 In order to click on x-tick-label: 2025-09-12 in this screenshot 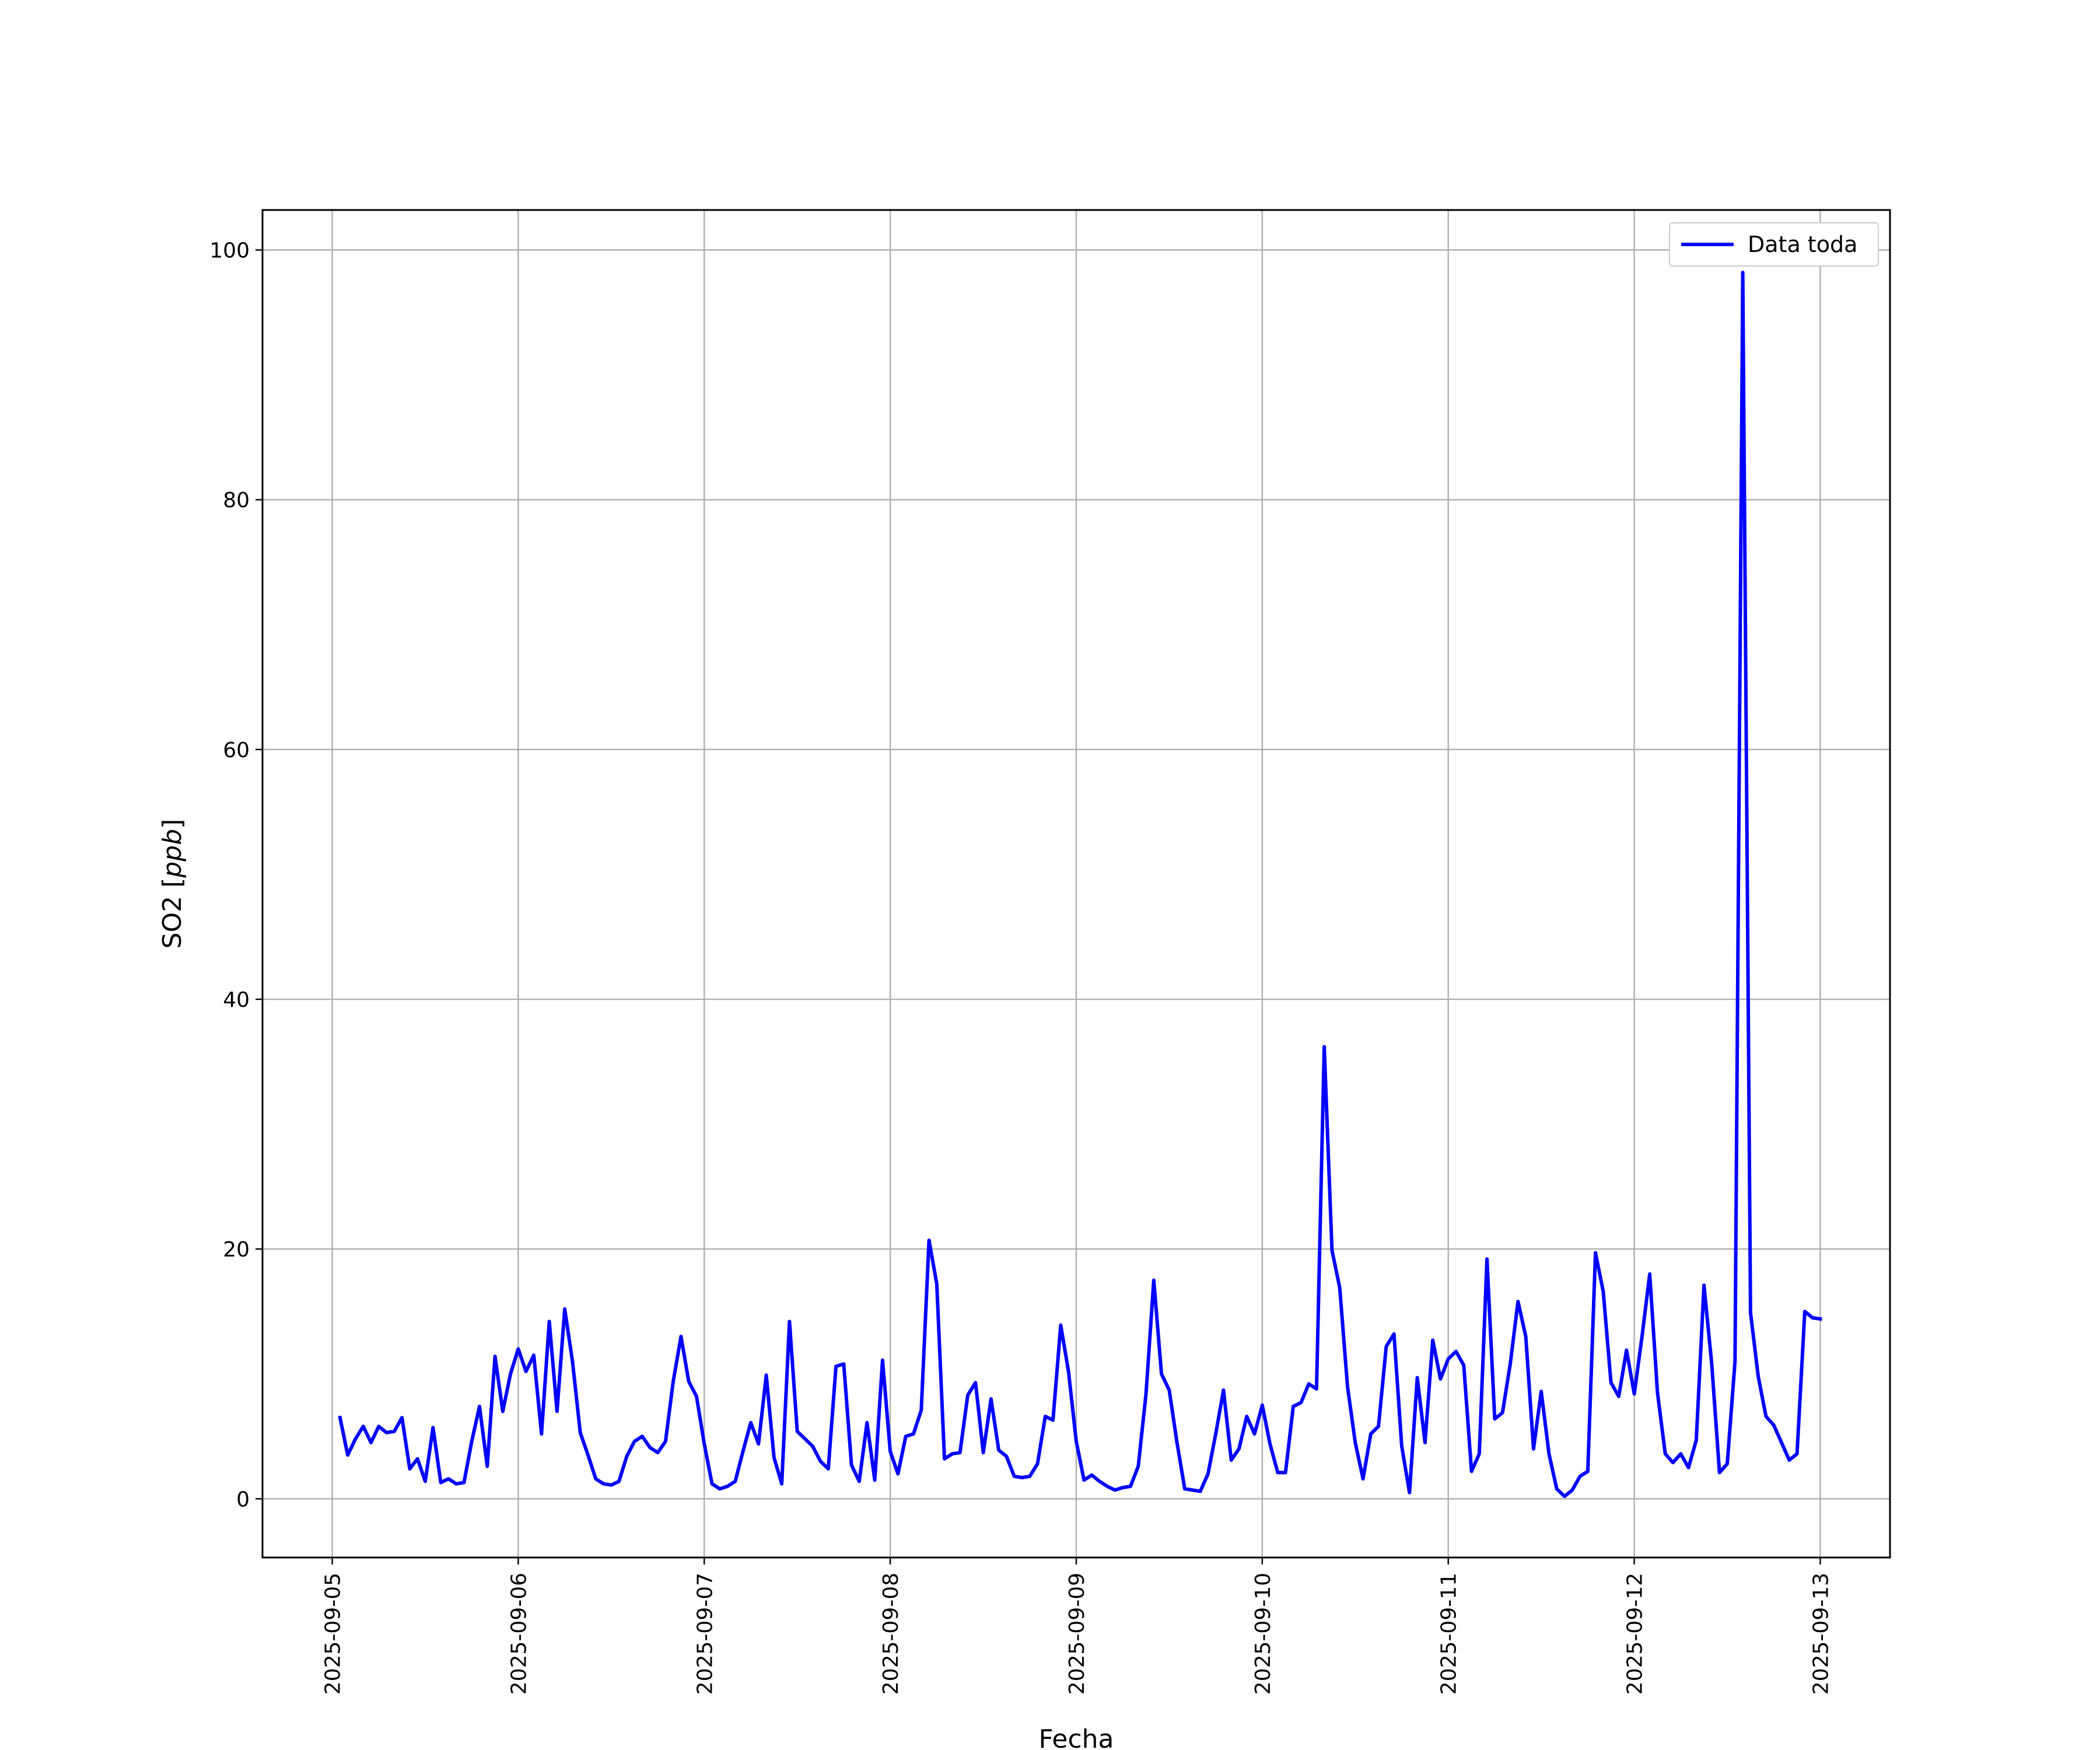, I will do `click(1635, 1634)`.